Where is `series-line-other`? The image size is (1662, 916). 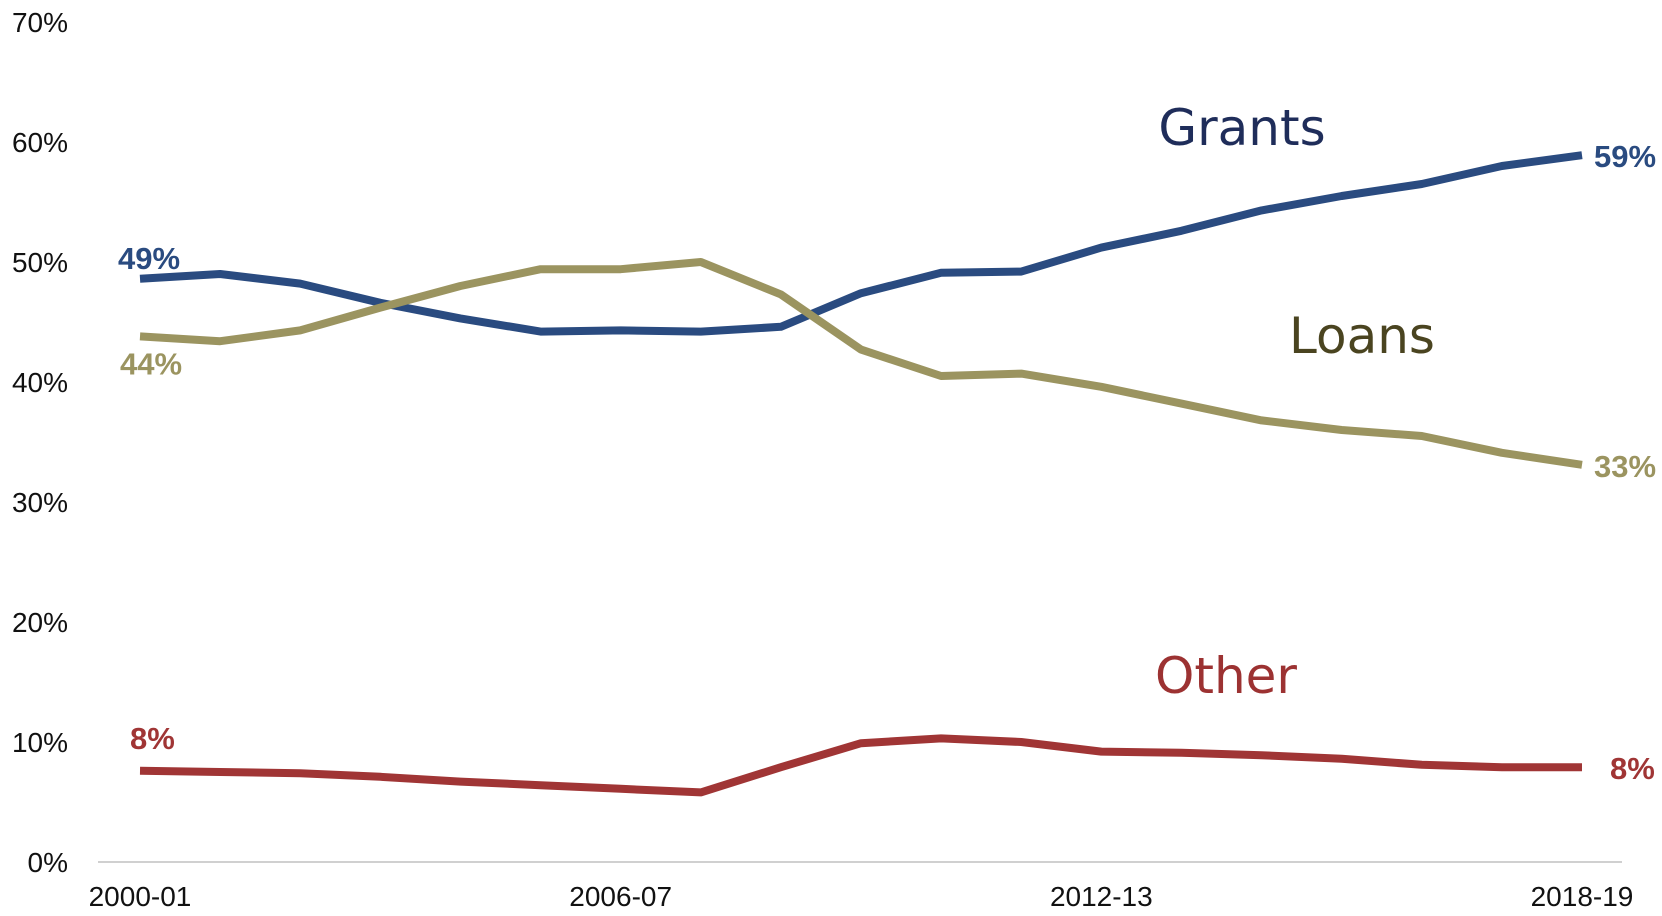
series-line-other is located at coordinates (860, 765).